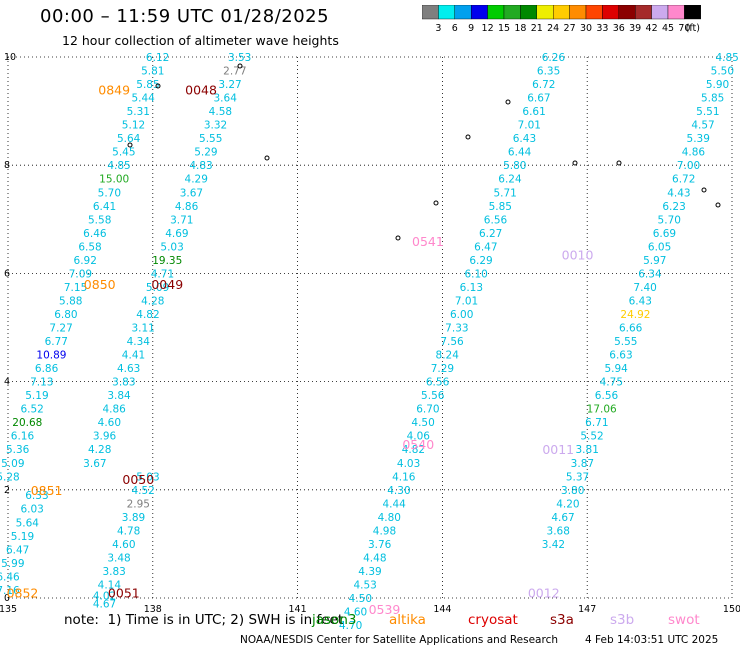  Describe the element at coordinates (167, 261) in the screenshot. I see `wave-height-label: 19.35` at that location.